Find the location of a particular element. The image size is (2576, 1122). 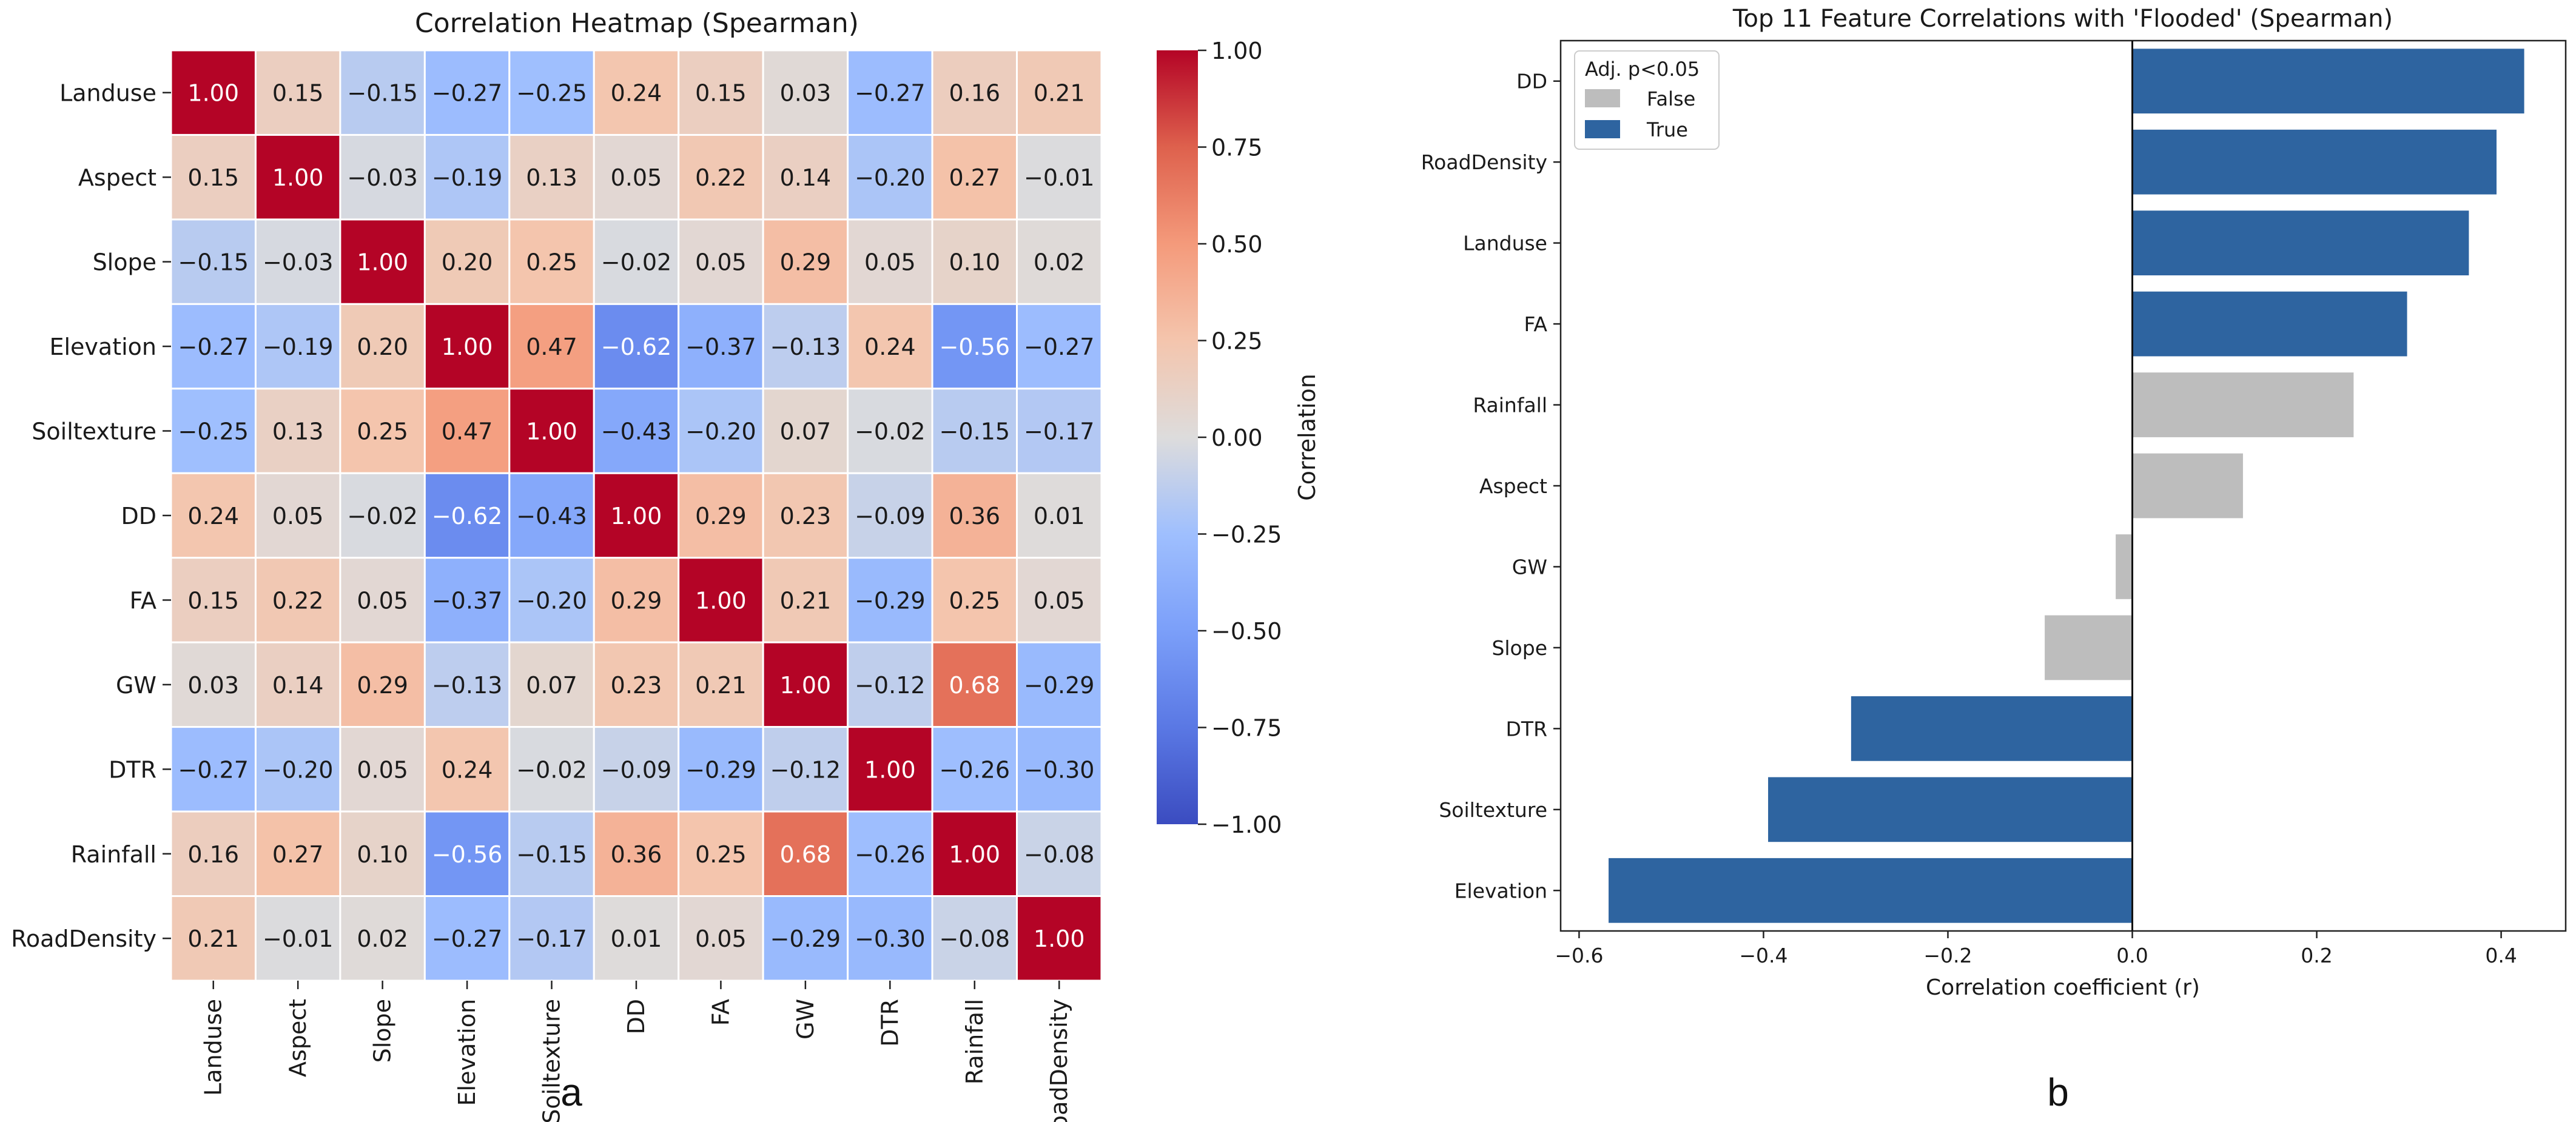

heatmap-row-label: Rainfall is located at coordinates (113, 855).